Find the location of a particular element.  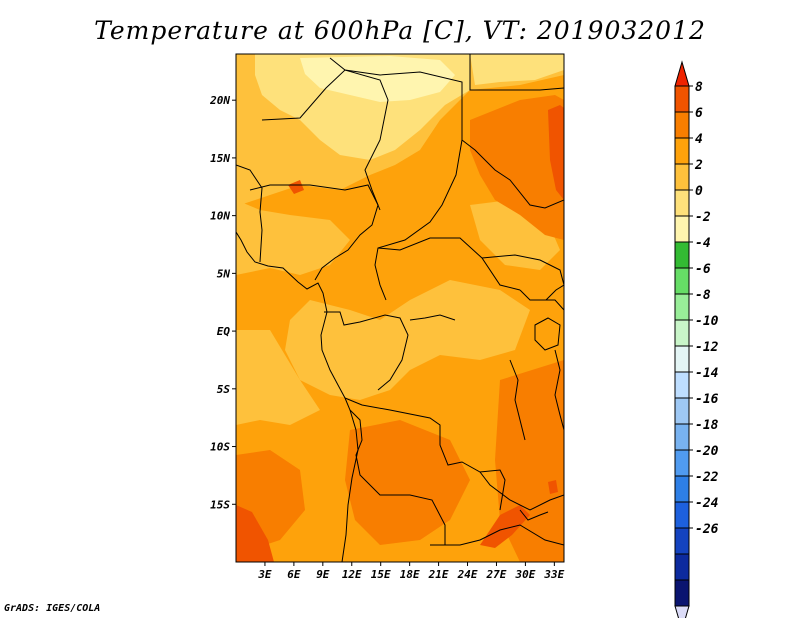

lake-tanganyika is located at coordinates (517, 400).